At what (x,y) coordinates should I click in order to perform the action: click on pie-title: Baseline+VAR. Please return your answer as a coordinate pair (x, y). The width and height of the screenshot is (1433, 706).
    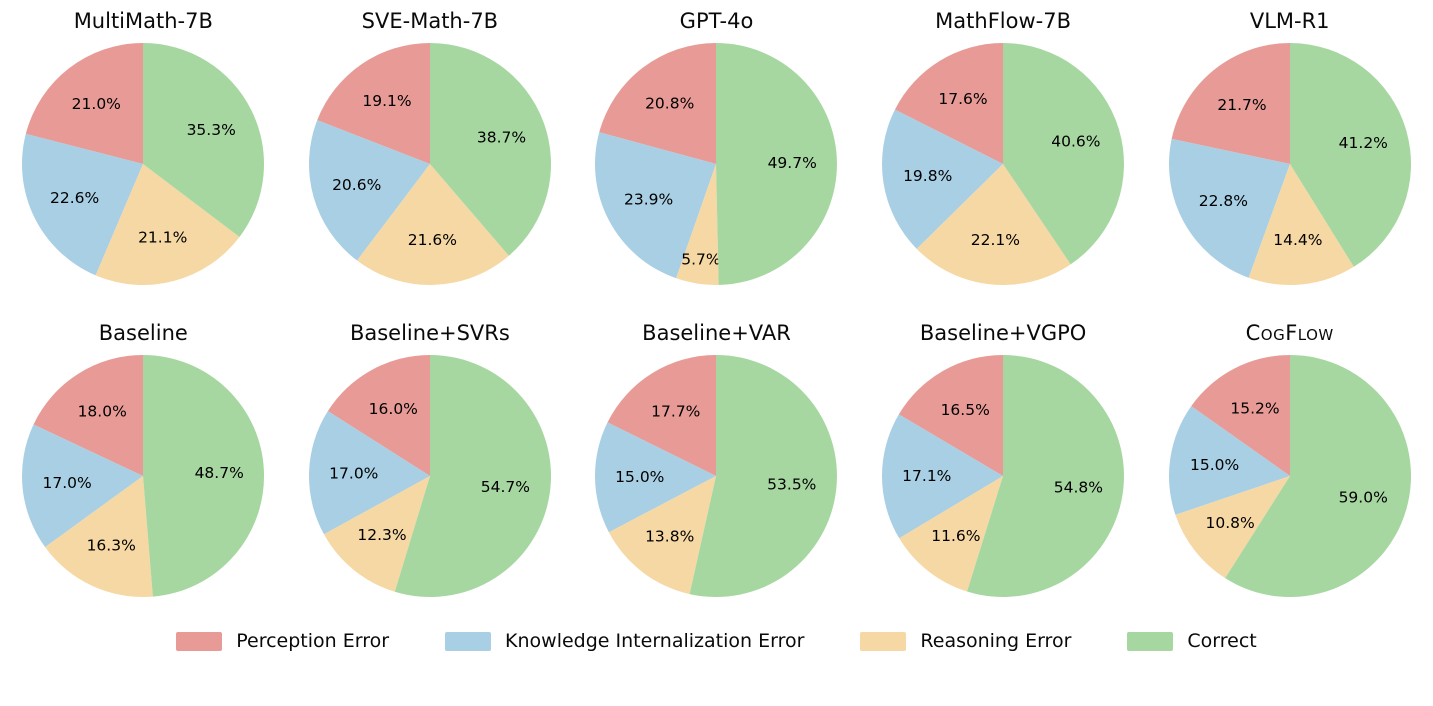
    Looking at the image, I should click on (716, 333).